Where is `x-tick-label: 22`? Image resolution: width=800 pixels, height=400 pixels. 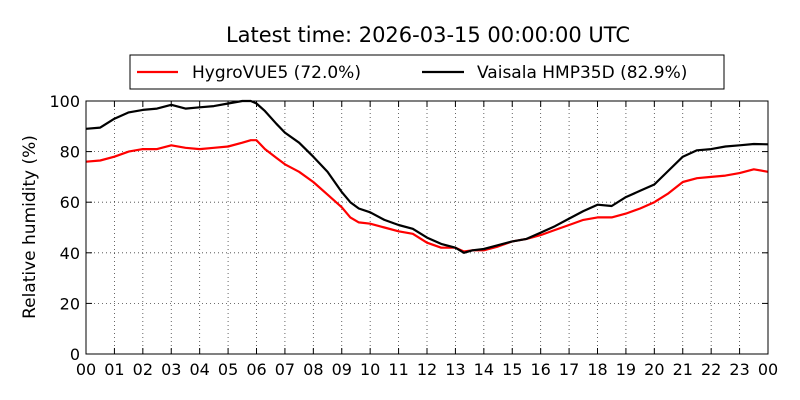
x-tick-label: 22 is located at coordinates (711, 369).